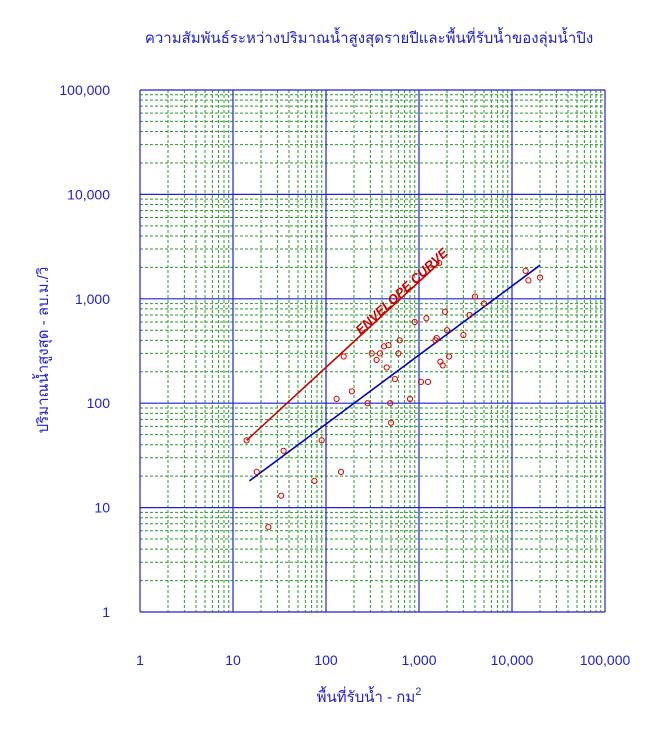 This screenshot has width=650, height=743. Describe the element at coordinates (343, 351) in the screenshot. I see `envelope-curve-line` at that location.